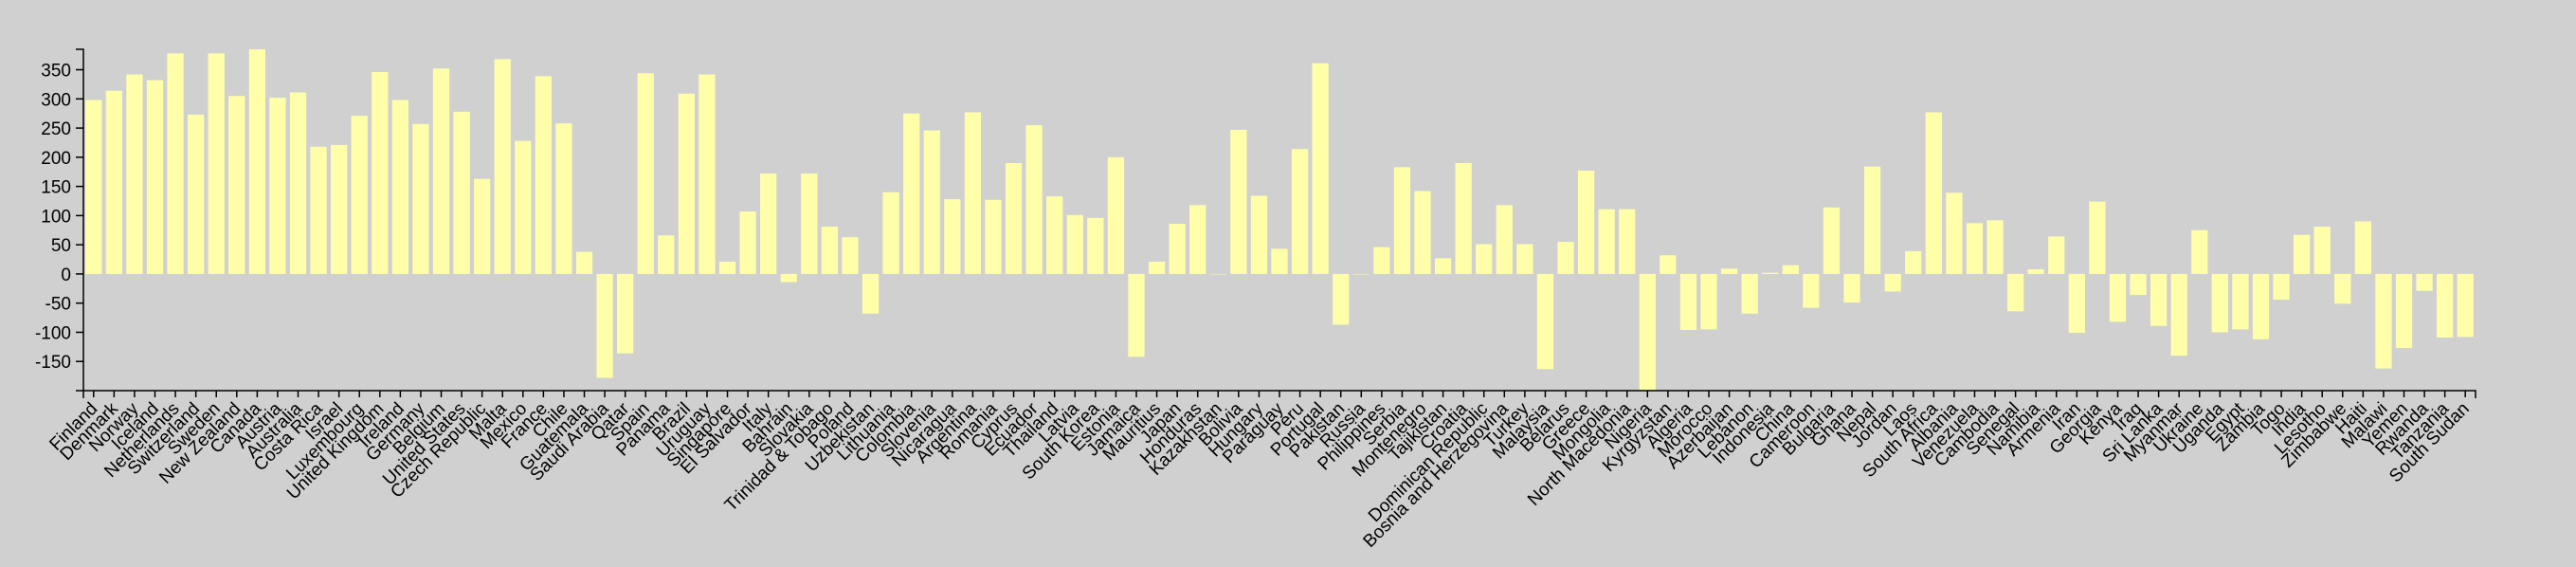 The image size is (2576, 567). What do you see at coordinates (1504, 240) in the screenshot?
I see `bar-bosnia-and-herzegovina` at bounding box center [1504, 240].